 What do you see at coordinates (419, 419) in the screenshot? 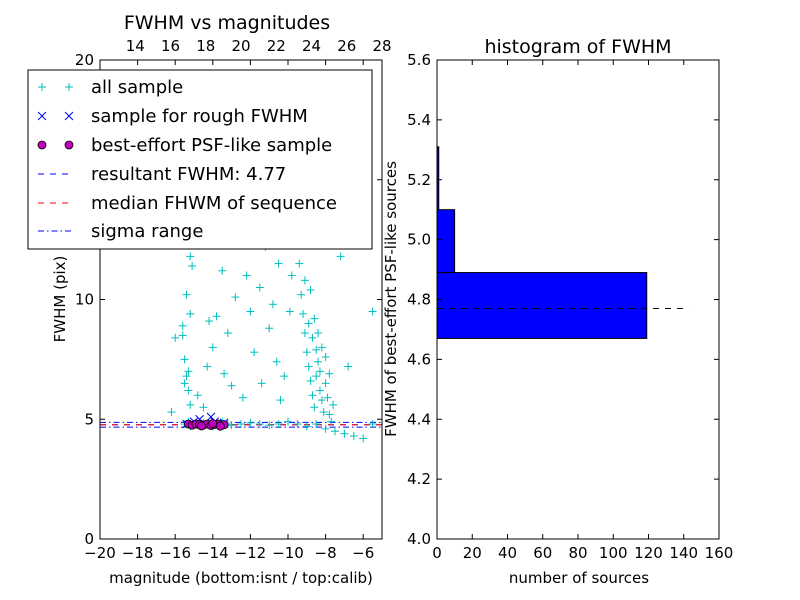
I see `y-tick-label: 4.4` at bounding box center [419, 419].